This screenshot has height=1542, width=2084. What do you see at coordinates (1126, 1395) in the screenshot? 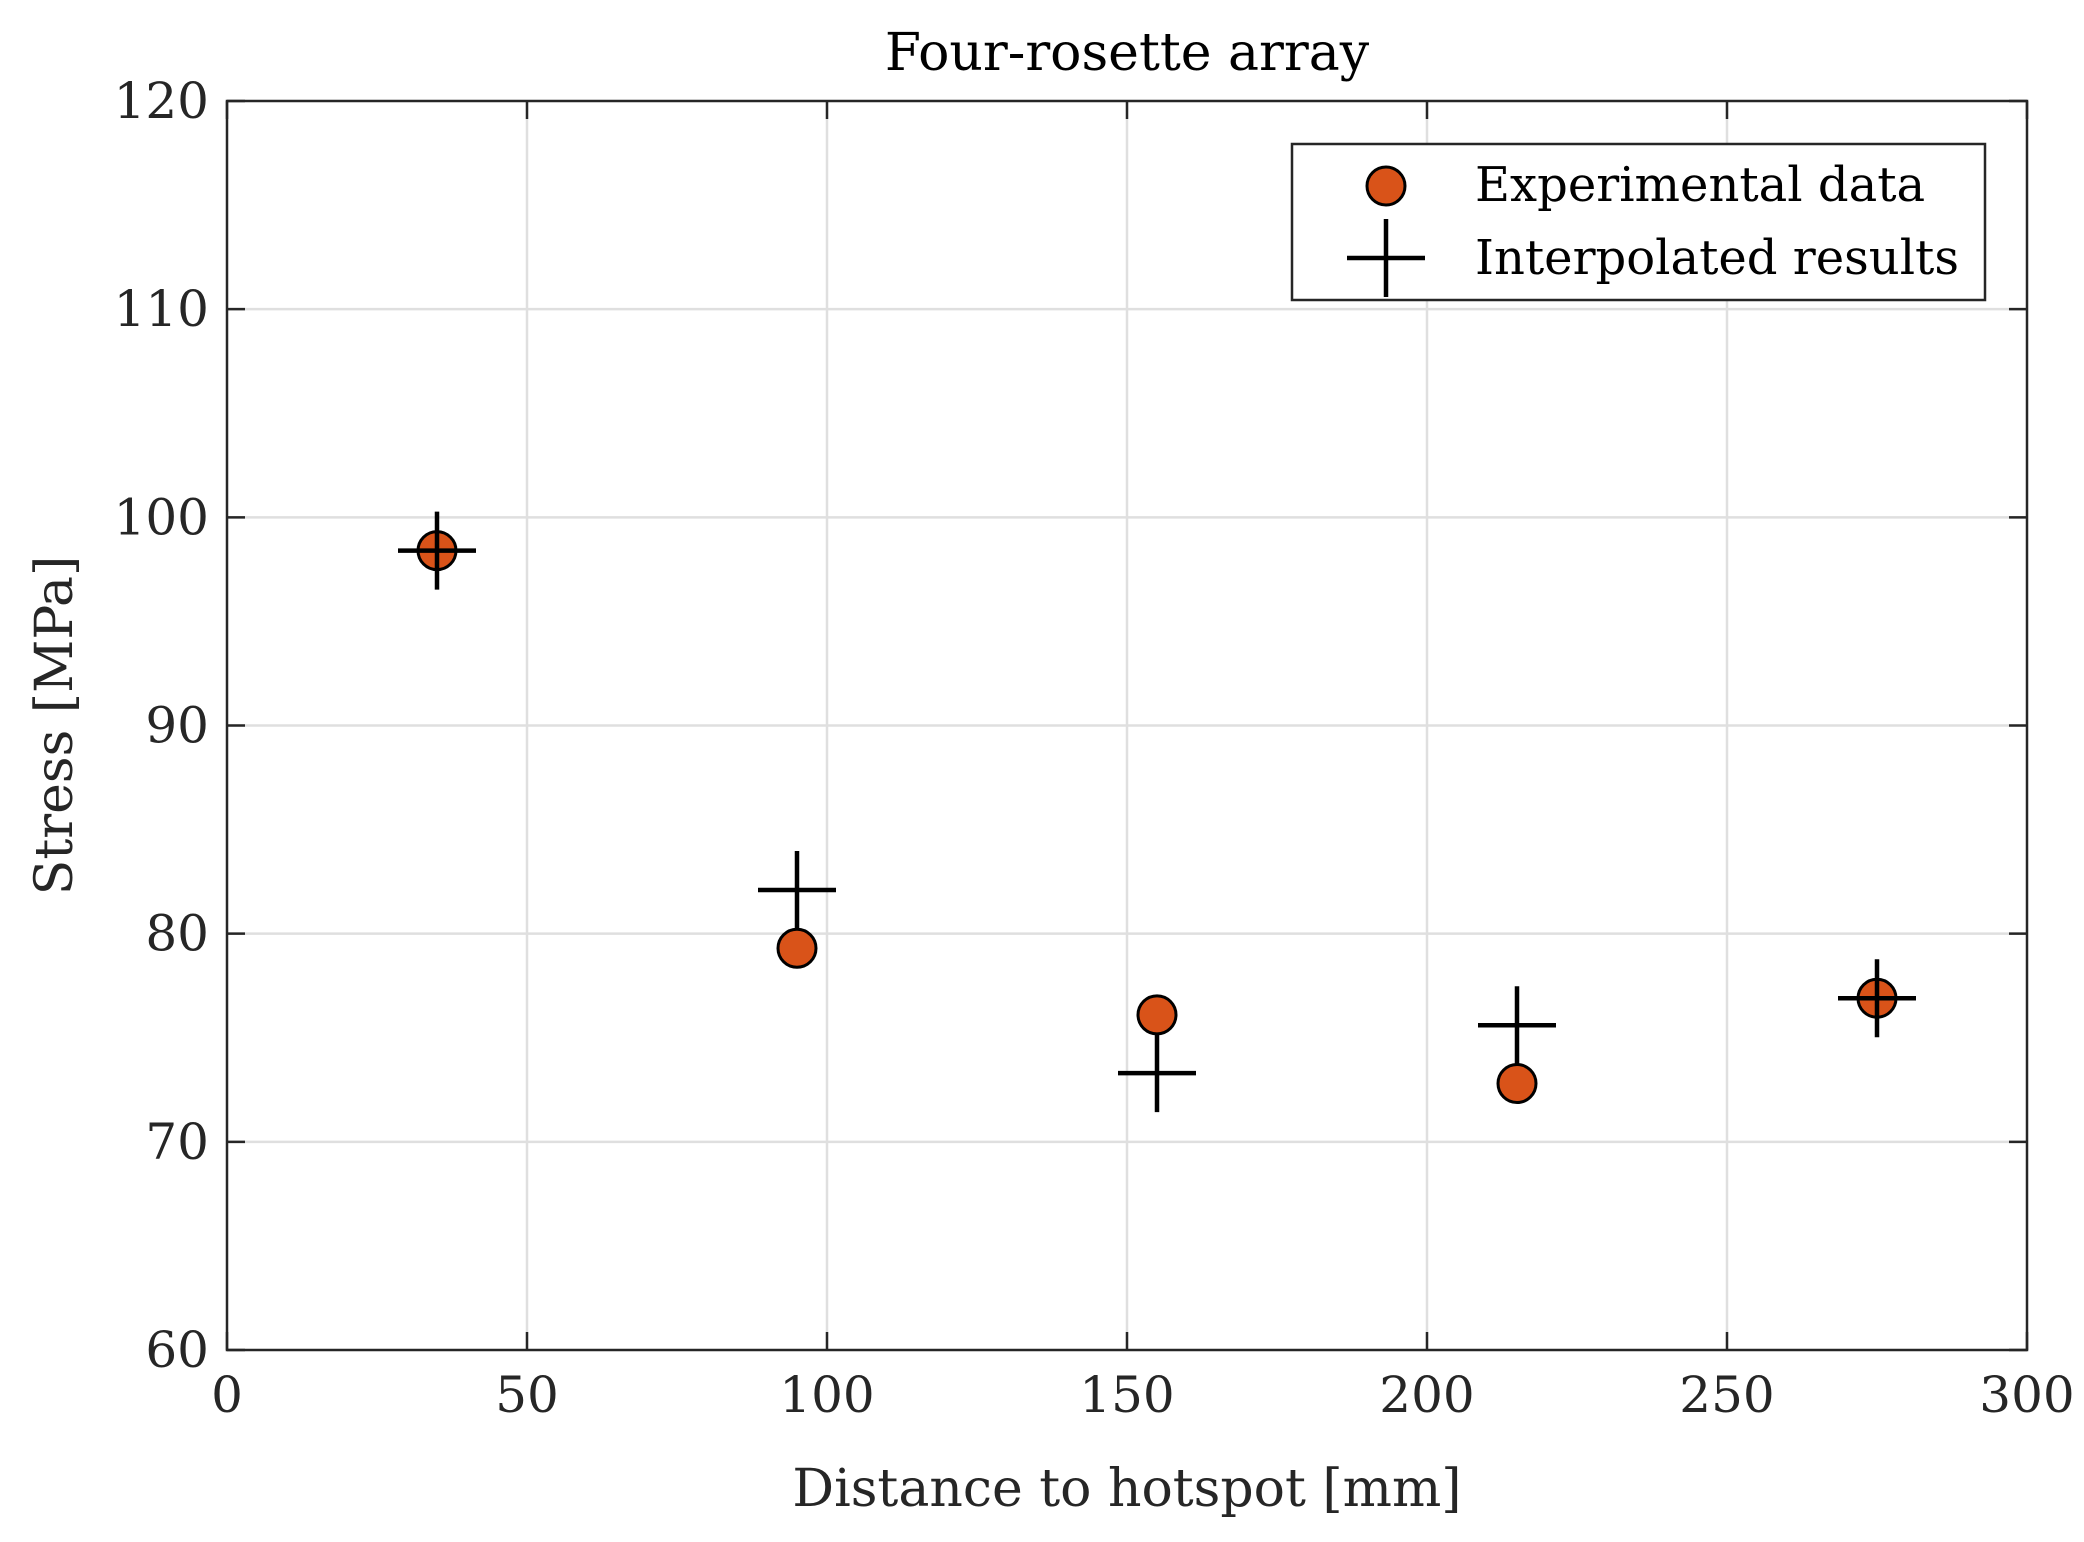
I see `x-tick-label: 150` at bounding box center [1126, 1395].